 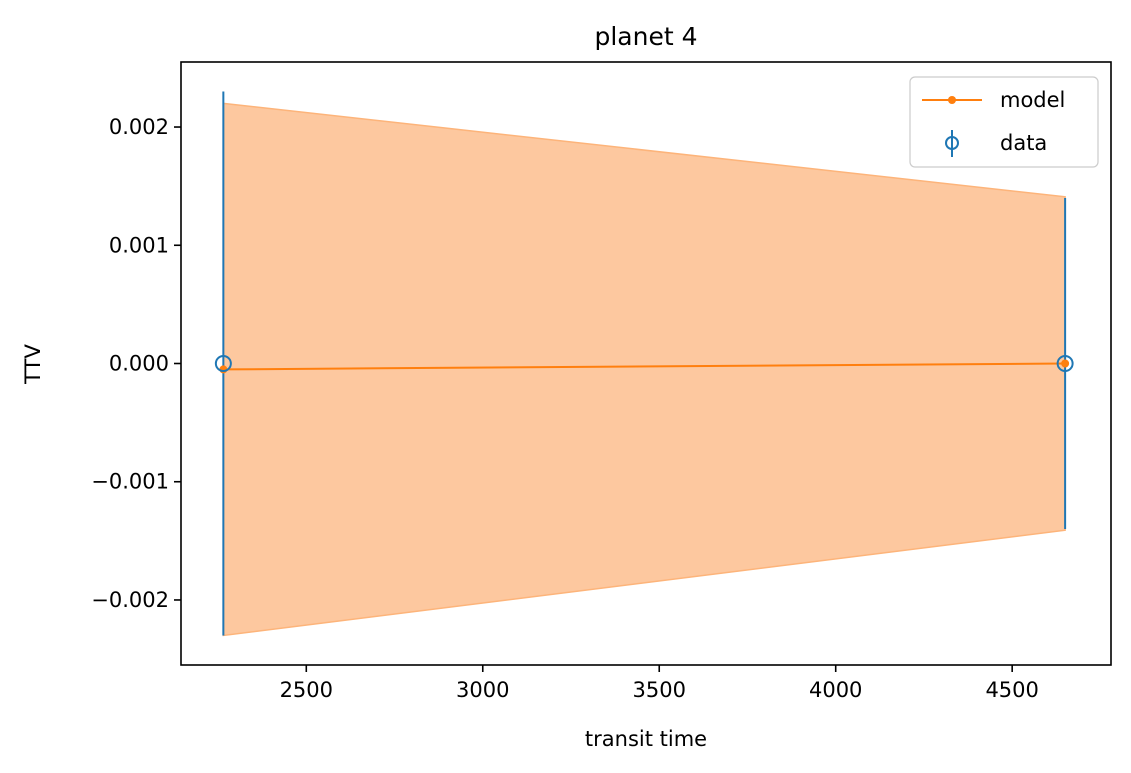 I want to click on legend-model-label: model, so click(x=1032, y=100).